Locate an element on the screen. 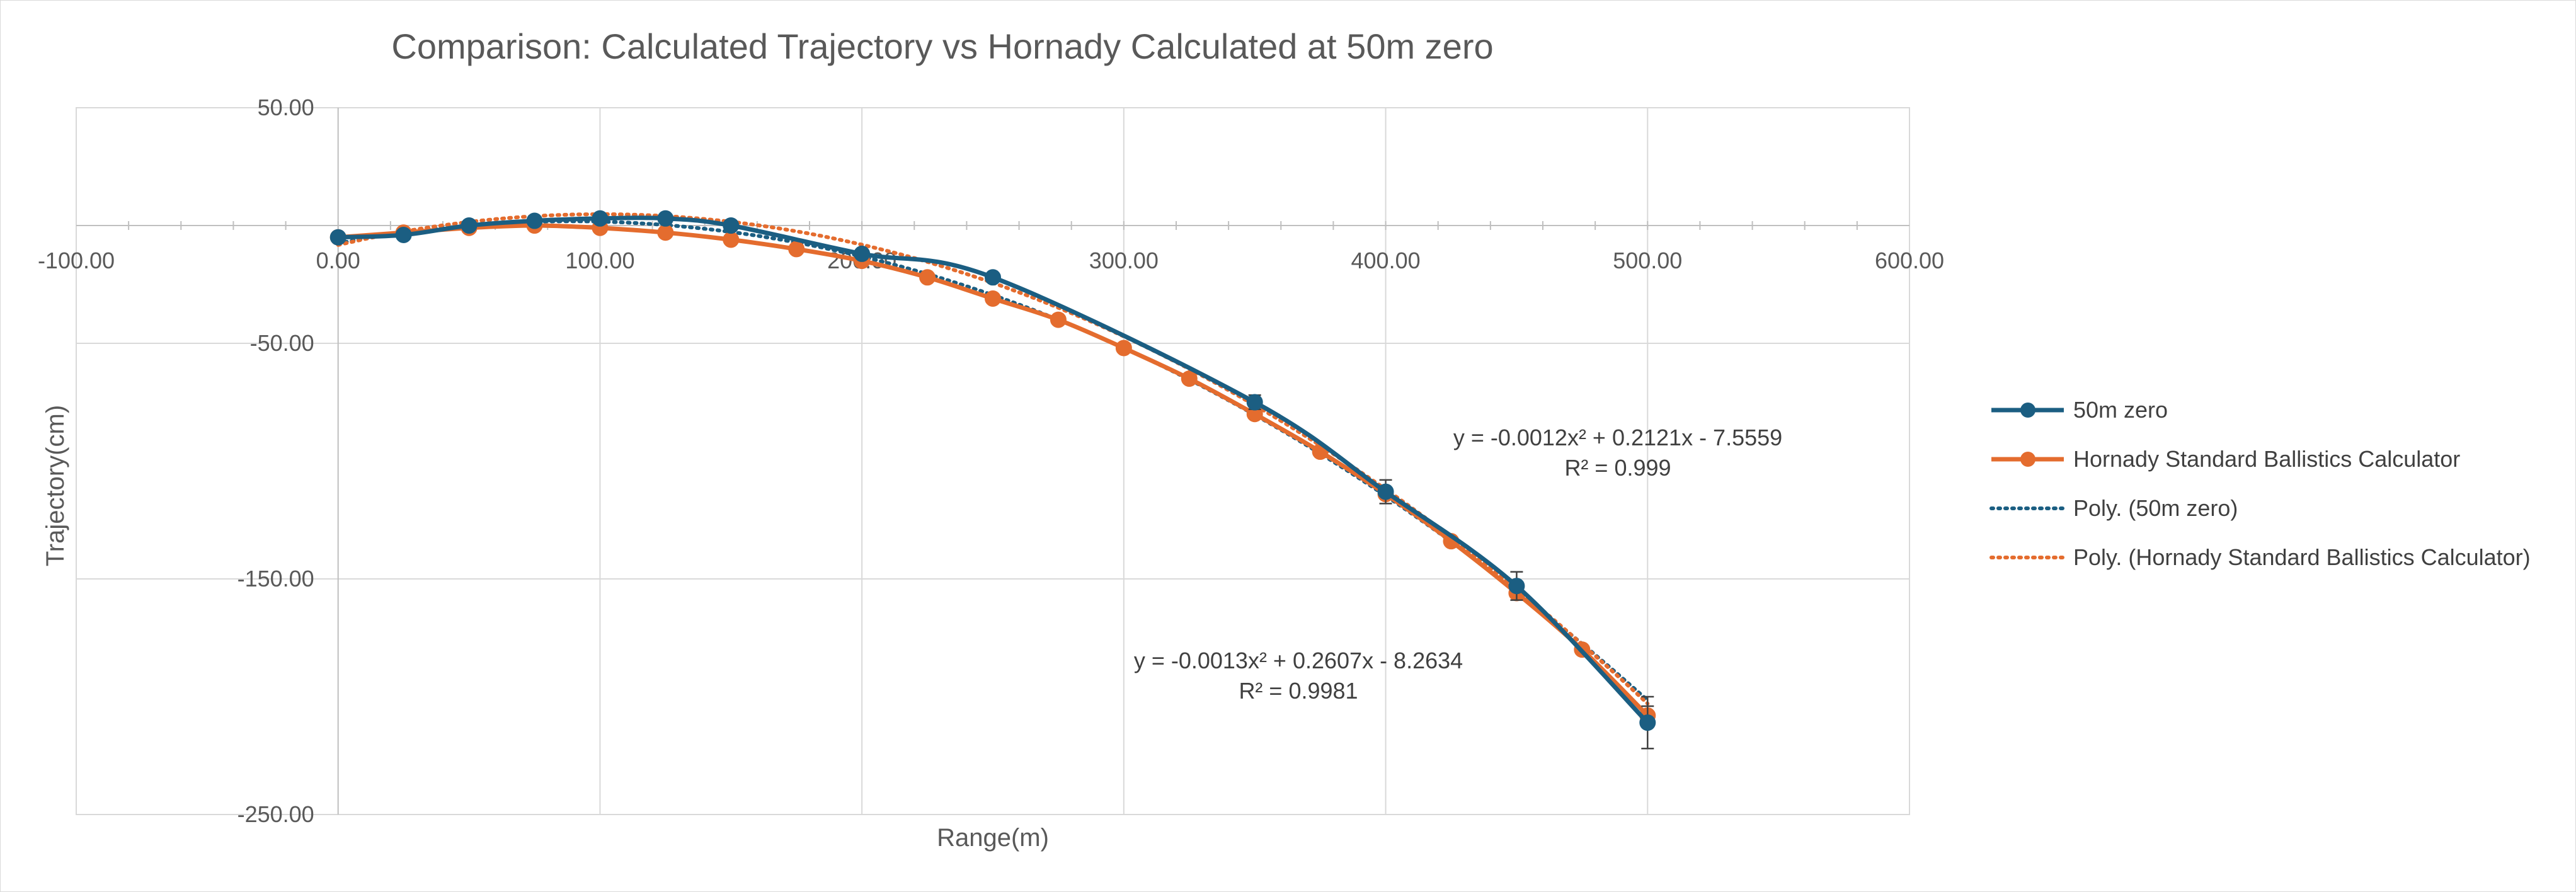  x-tick-label: 100.00 is located at coordinates (599, 260).